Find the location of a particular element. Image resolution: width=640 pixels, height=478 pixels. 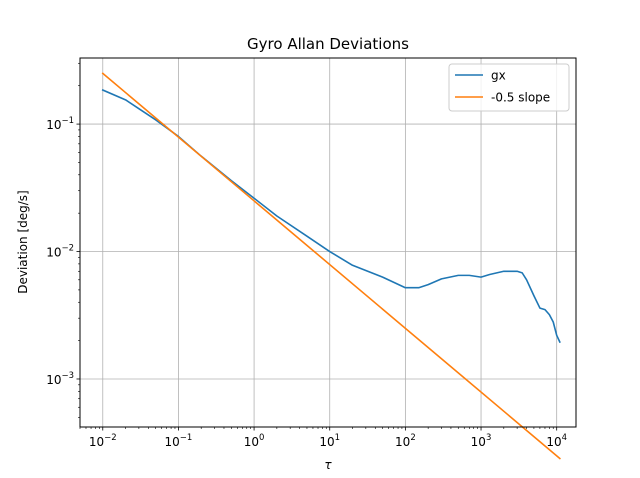

x-tick-label: 10³ is located at coordinates (481, 441).